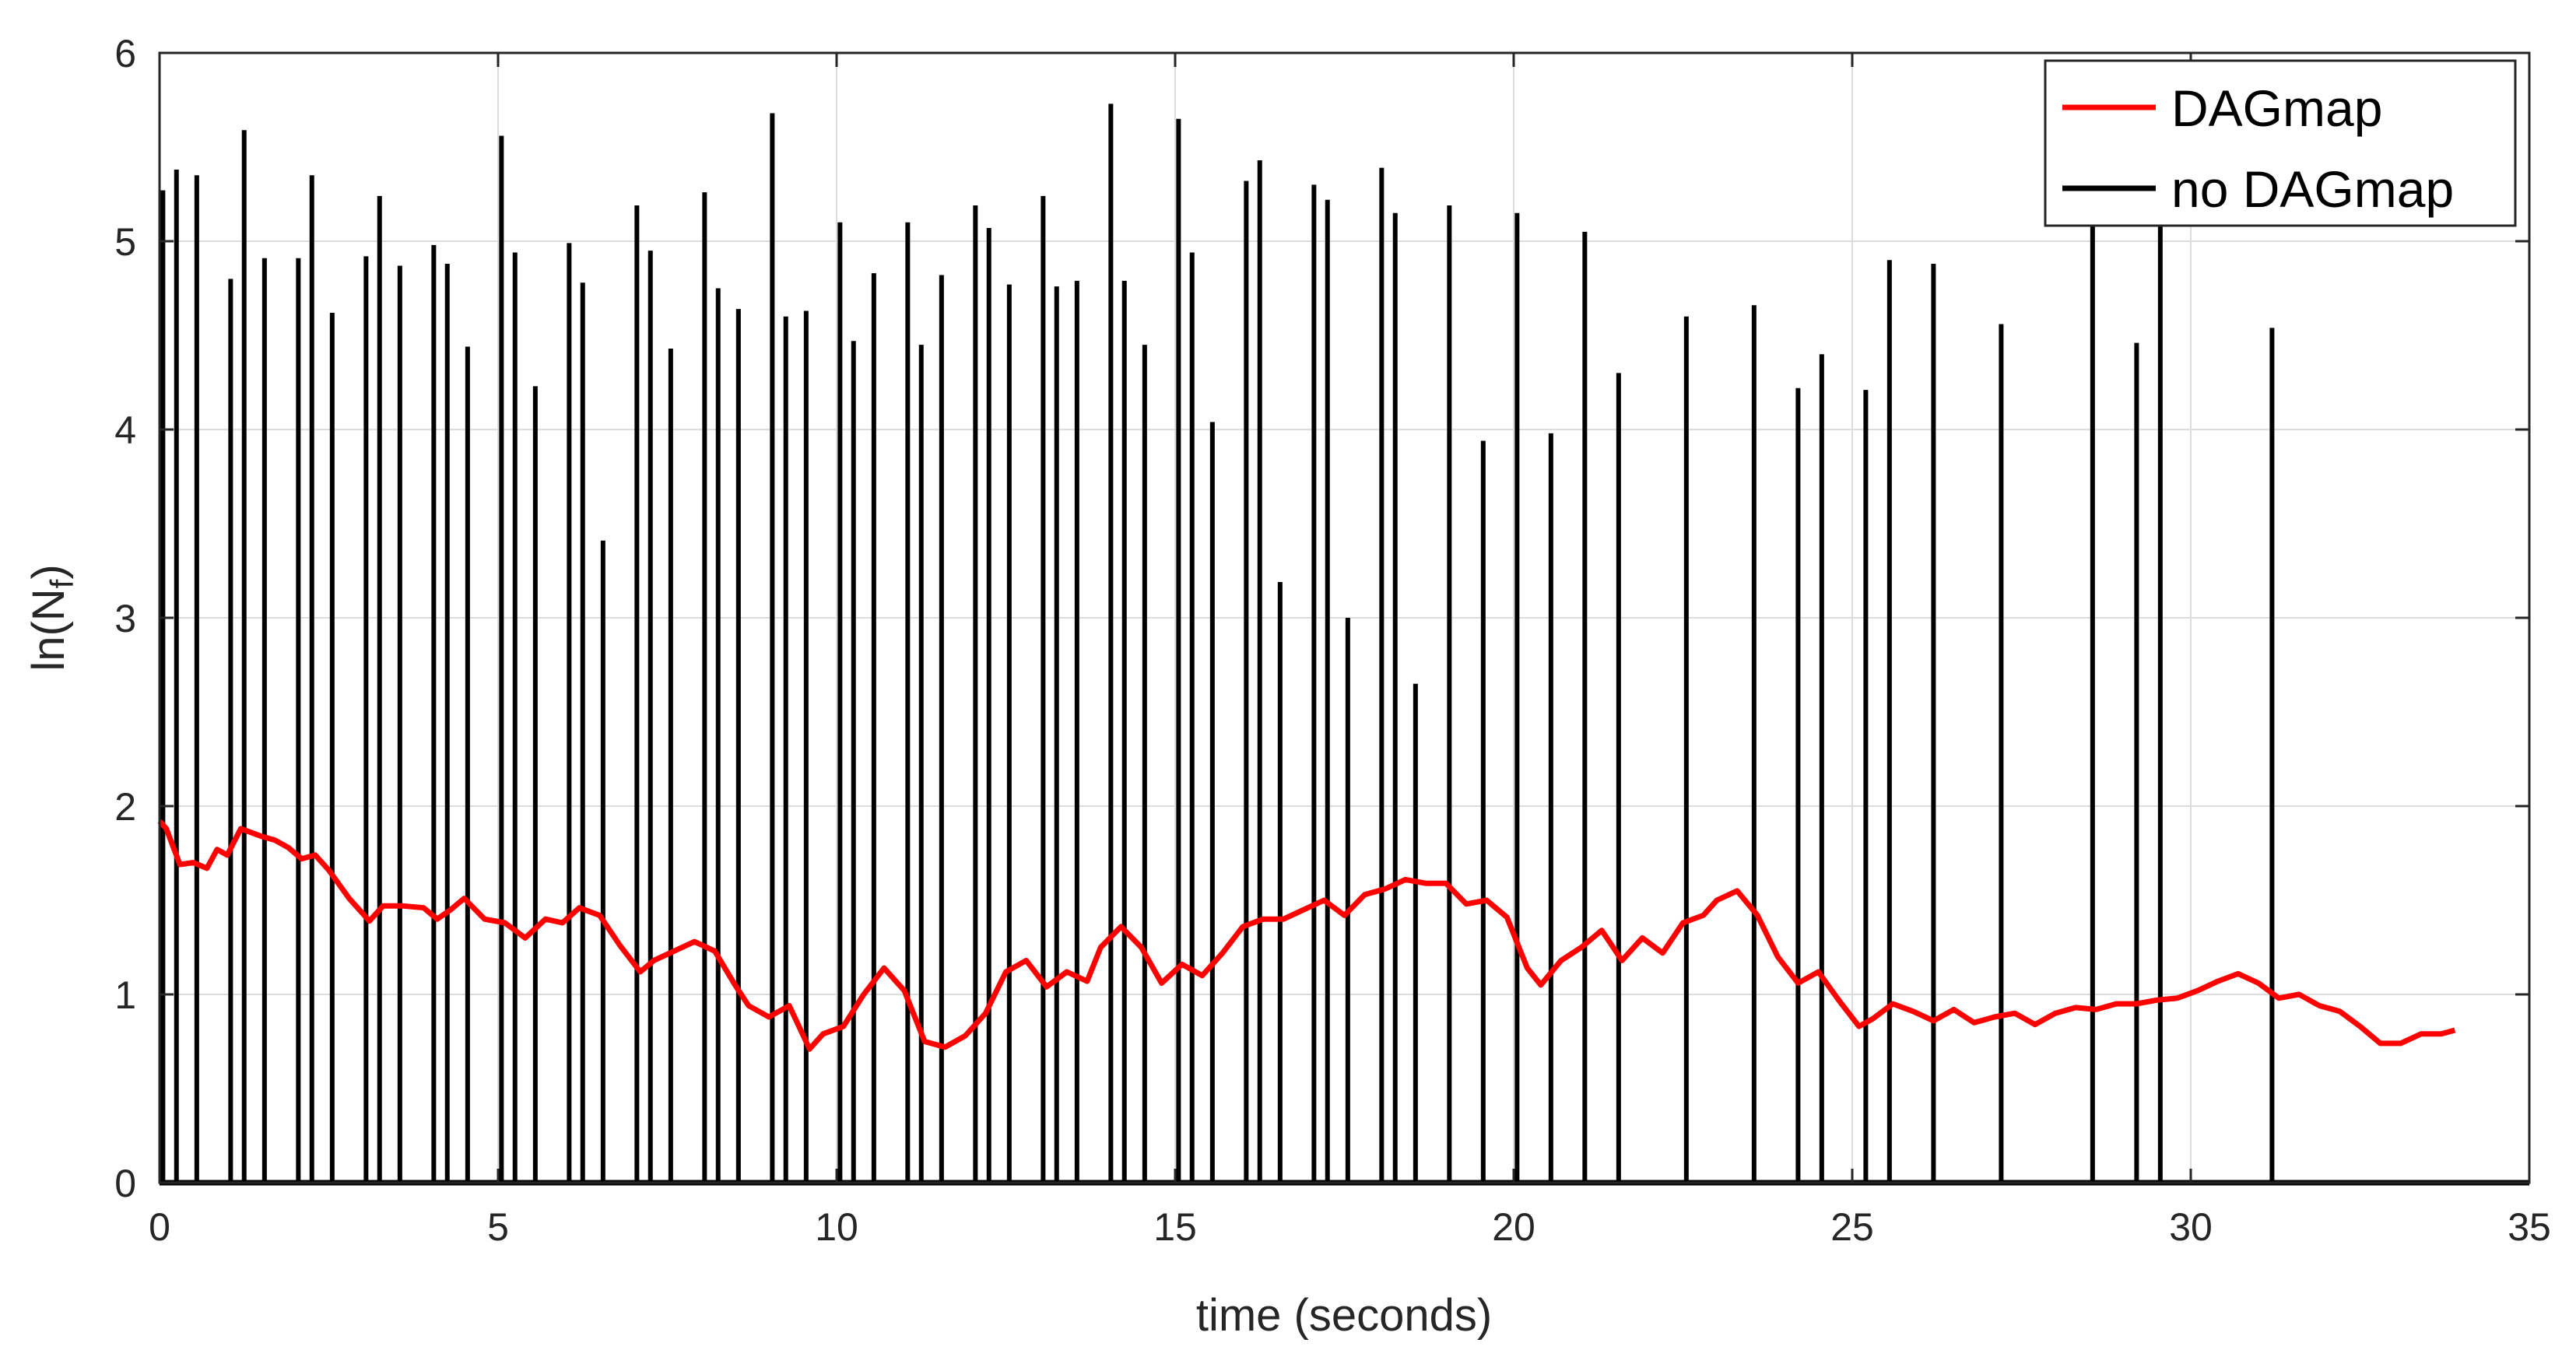  Describe the element at coordinates (49, 629) in the screenshot. I see `y-axis-label-main: ln(N` at that location.